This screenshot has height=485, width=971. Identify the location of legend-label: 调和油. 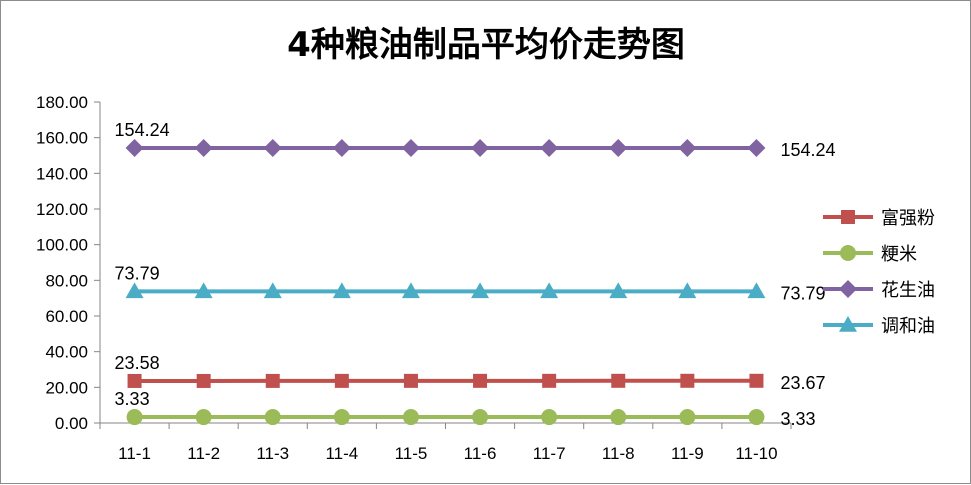
(908, 326).